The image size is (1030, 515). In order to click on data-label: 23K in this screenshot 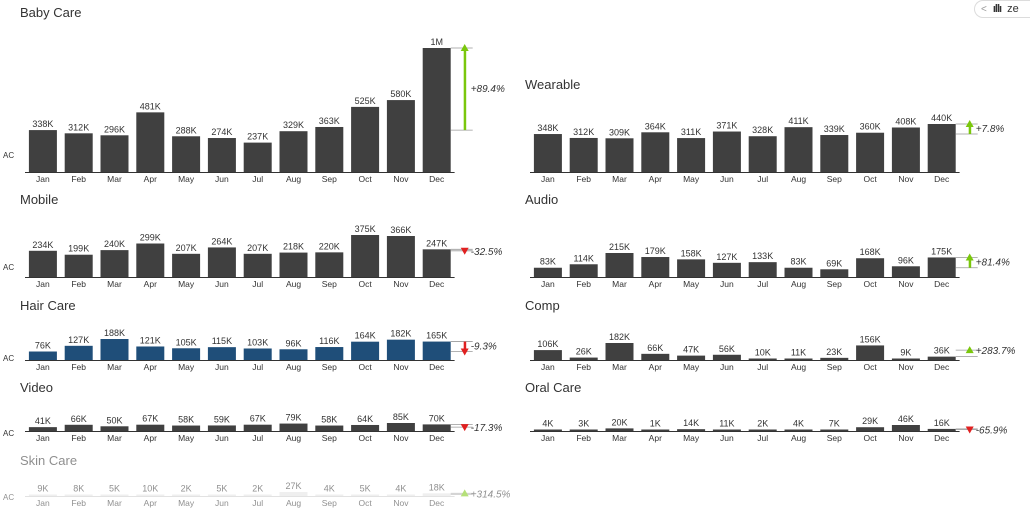, I will do `click(834, 352)`.